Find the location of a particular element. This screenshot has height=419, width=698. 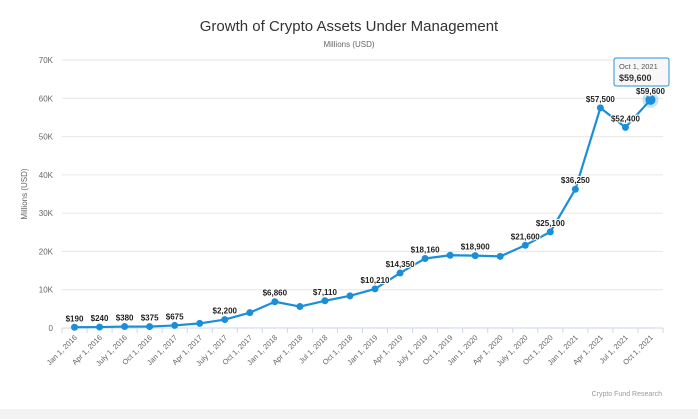

data-label: $240 is located at coordinates (100, 318).